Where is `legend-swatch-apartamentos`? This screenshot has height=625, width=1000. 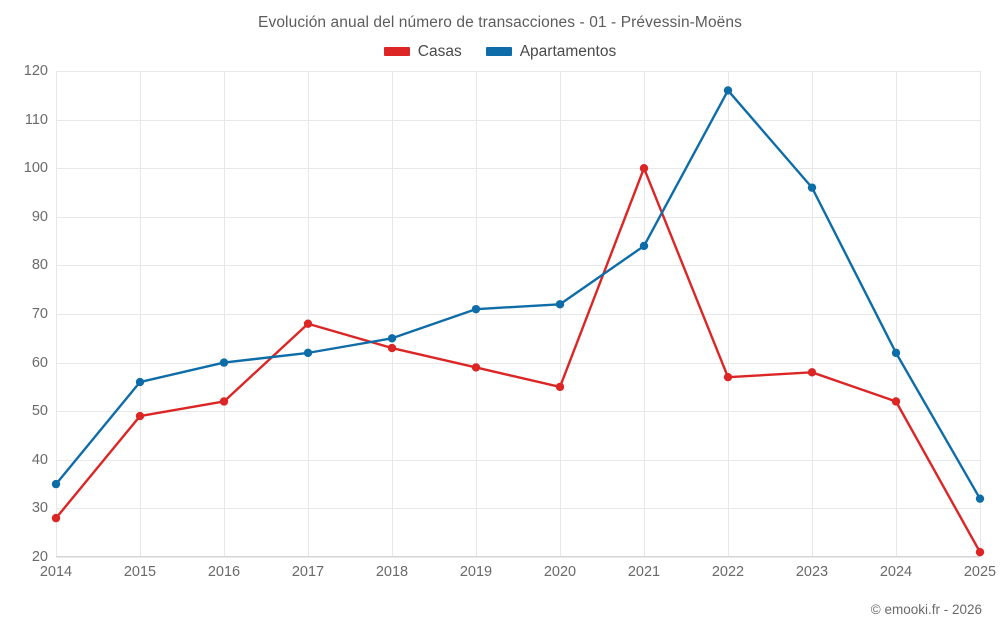
legend-swatch-apartamentos is located at coordinates (498, 52).